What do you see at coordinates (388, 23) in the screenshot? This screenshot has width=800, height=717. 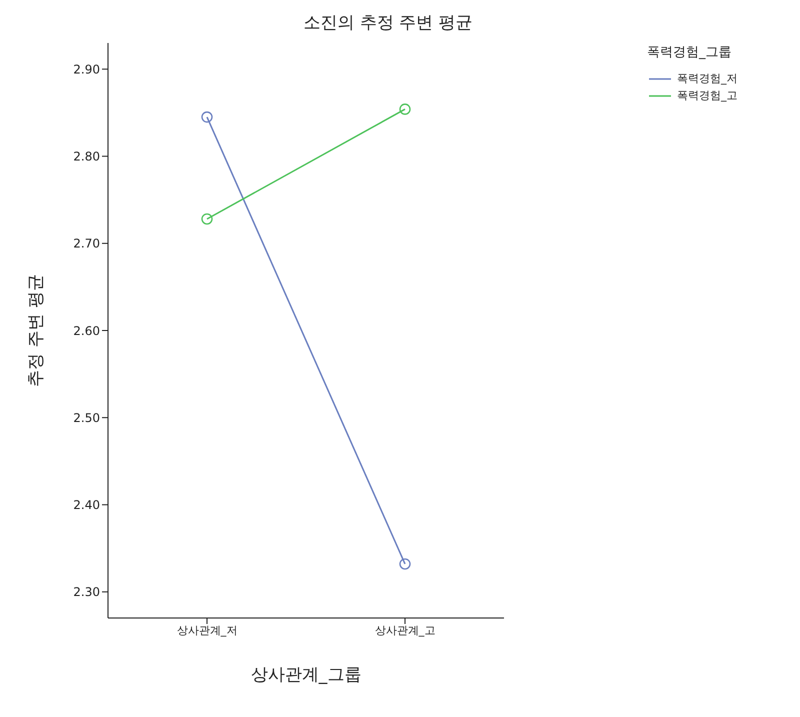 I see `chart-title: 소진의 추정 주변 평균` at bounding box center [388, 23].